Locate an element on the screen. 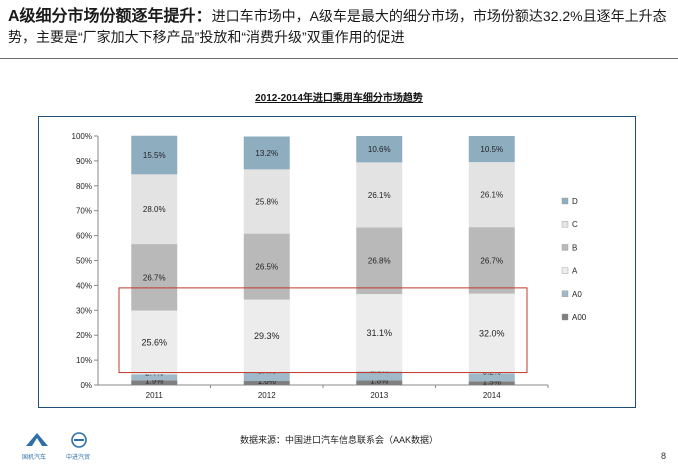  data-source-note: 数据来源：中国进口汽车信息联系会（AAK数据） is located at coordinates (338, 440).